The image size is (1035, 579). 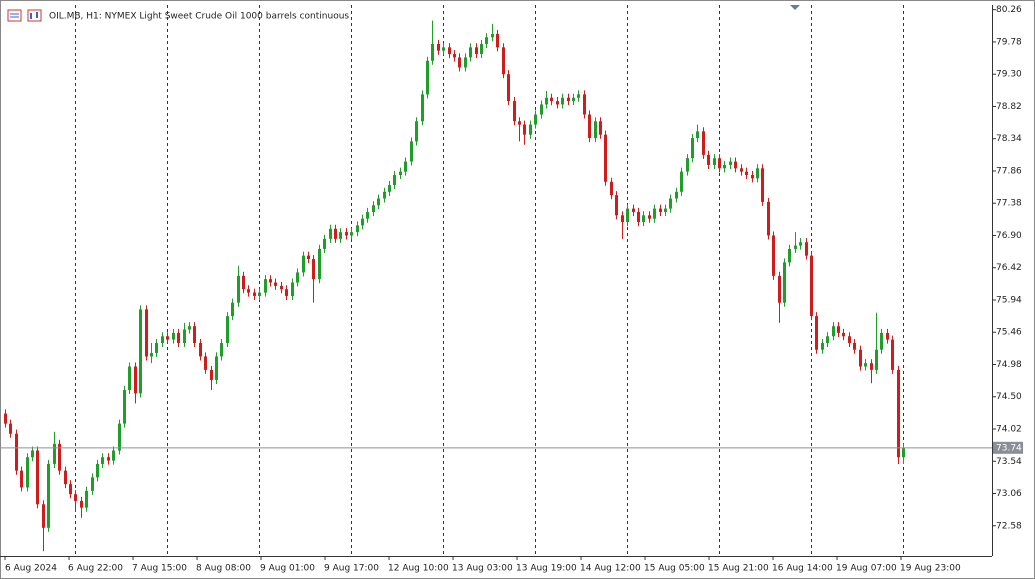 What do you see at coordinates (738, 569) in the screenshot?
I see `x-tick-label: 15 Aug 21:00` at bounding box center [738, 569].